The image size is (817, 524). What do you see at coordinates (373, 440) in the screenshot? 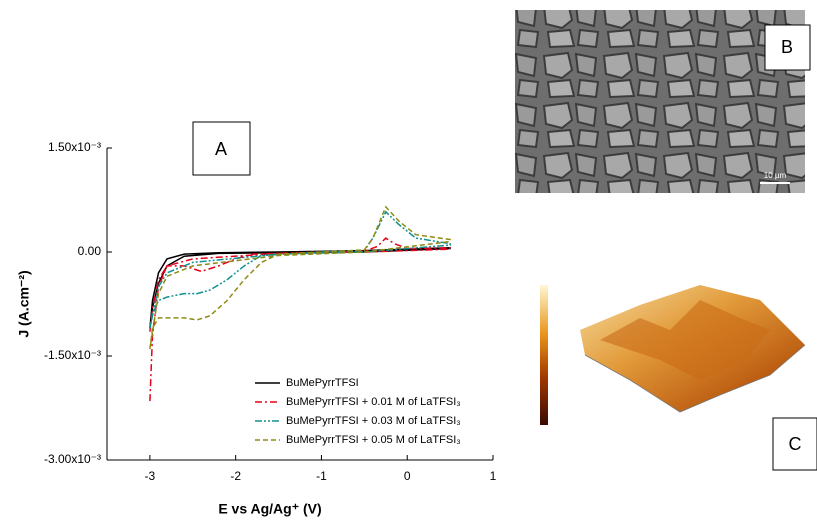
I see `legend-label: BuMePyrrTFSI + 0.05 M of LaTFSI₃` at bounding box center [373, 440].